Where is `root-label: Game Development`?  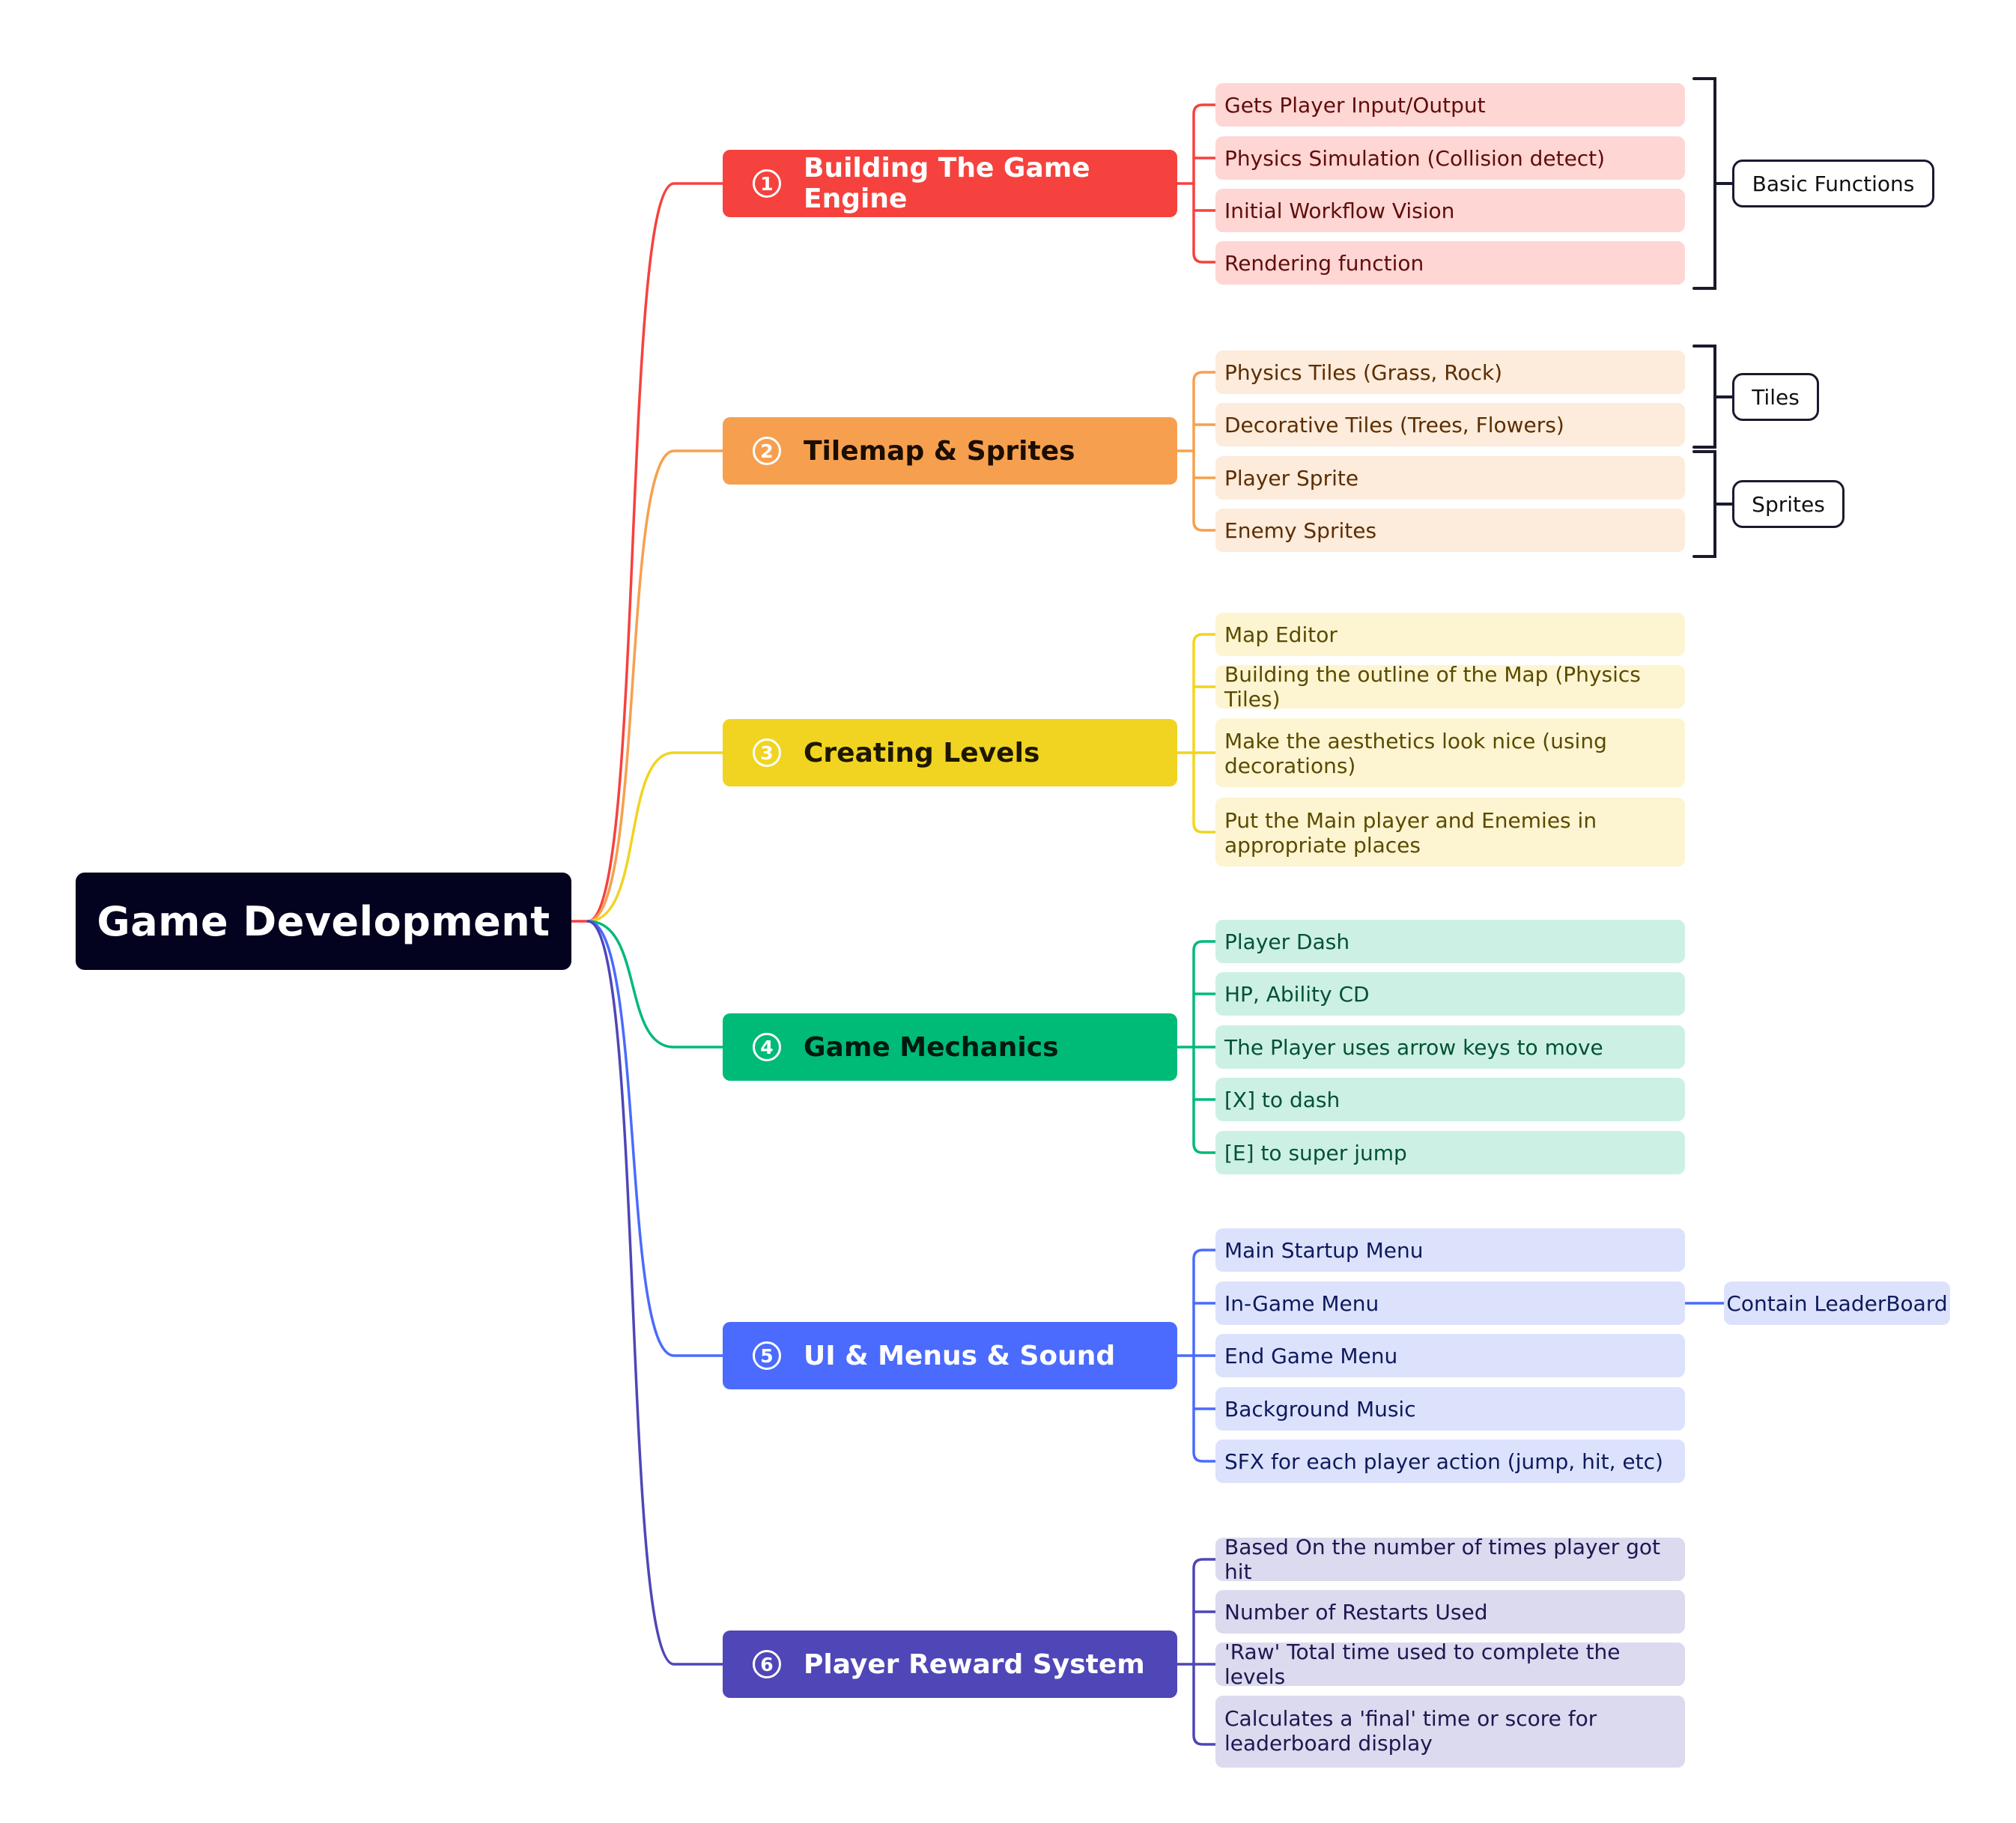 root-label: Game Development is located at coordinates (323, 921).